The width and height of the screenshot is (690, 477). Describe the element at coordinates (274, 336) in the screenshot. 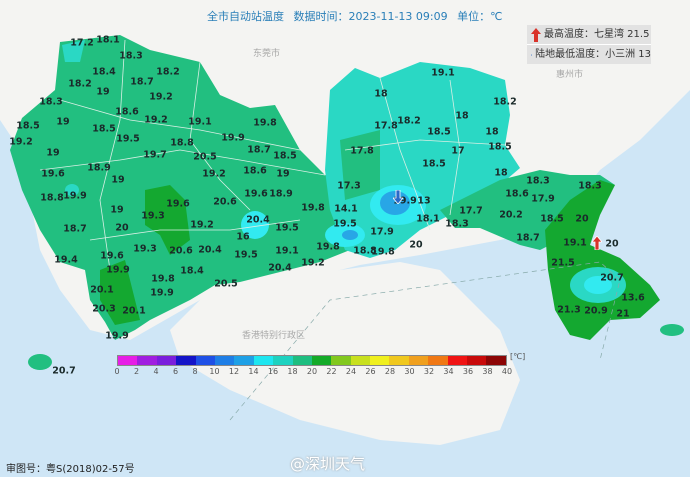

I see `place-hongkong: 香港特别行政区` at that location.